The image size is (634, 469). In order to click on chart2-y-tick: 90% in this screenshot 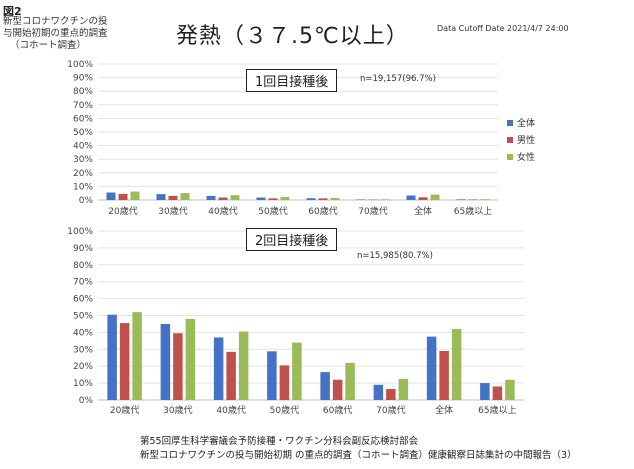, I will do `click(83, 249)`.